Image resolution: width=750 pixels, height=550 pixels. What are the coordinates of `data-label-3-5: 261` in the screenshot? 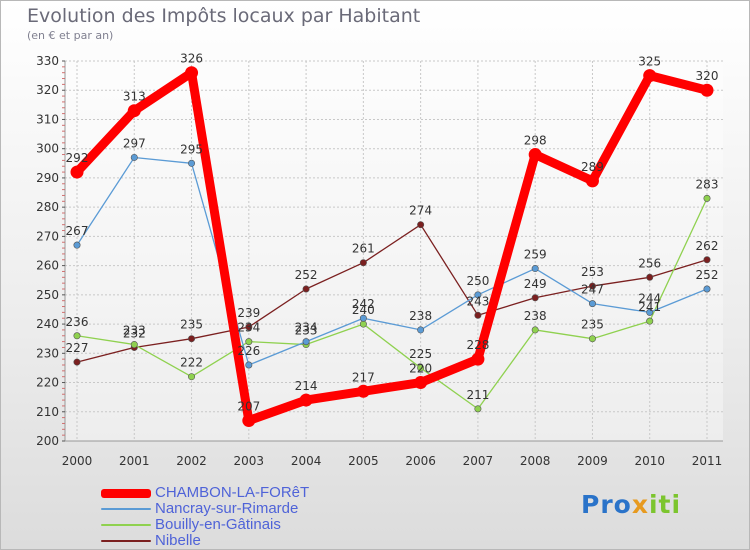 It's located at (363, 249).